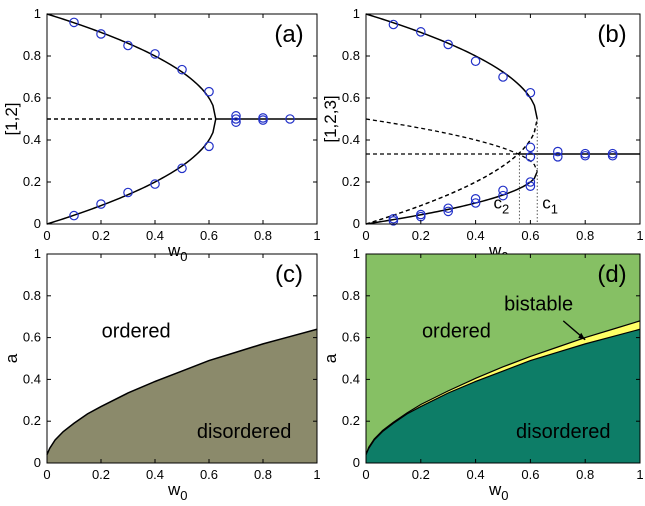  What do you see at coordinates (289, 274) in the screenshot?
I see `panel-label: (c)` at bounding box center [289, 274].